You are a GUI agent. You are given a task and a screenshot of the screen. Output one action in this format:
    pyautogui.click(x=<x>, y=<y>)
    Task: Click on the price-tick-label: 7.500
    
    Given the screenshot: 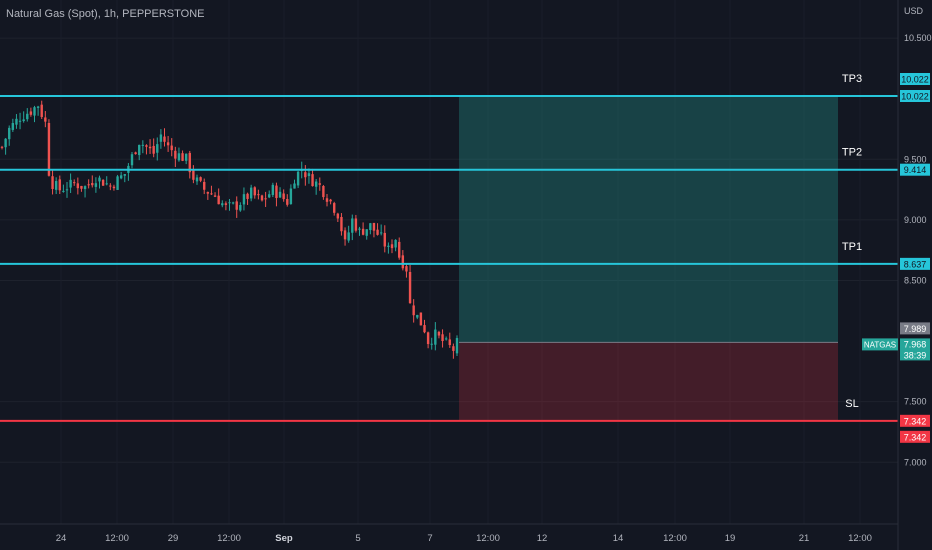 What is the action you would take?
    pyautogui.click(x=915, y=402)
    